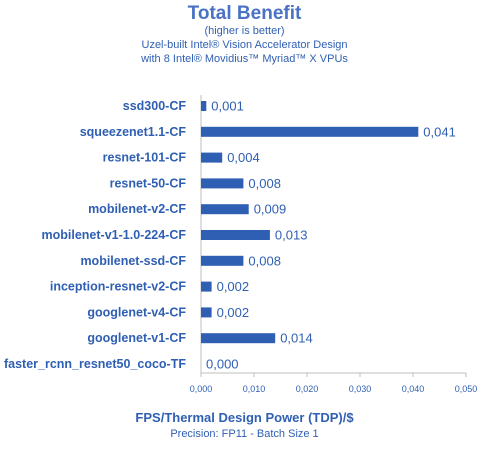  What do you see at coordinates (466, 389) in the screenshot?
I see `x-tick-label: 0,050` at bounding box center [466, 389].